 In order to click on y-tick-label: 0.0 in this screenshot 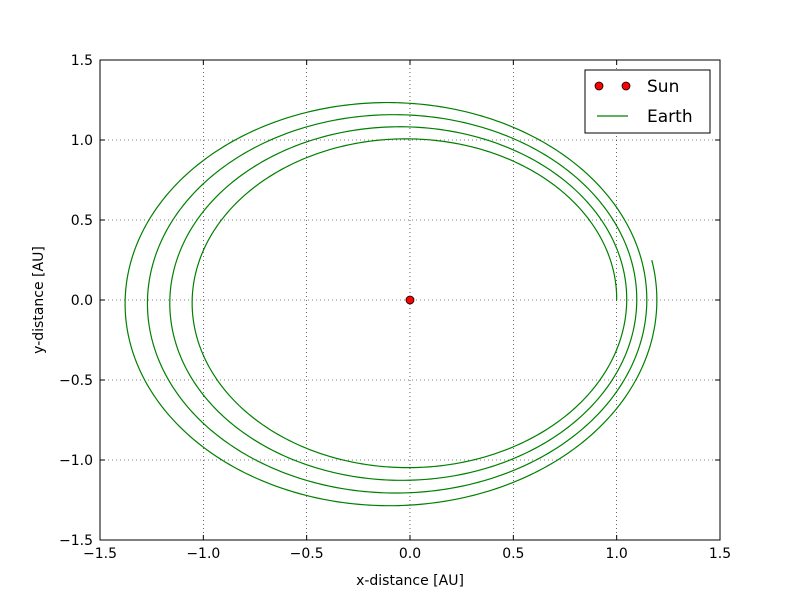, I will do `click(82, 301)`.